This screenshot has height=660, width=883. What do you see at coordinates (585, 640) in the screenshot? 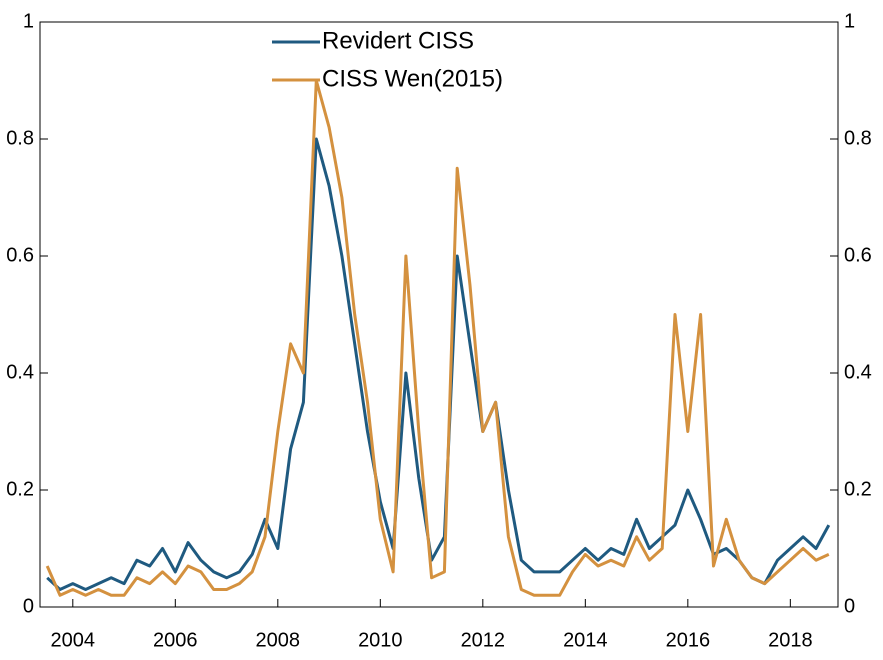
I see `x-tick-label: 2014` at bounding box center [585, 640].